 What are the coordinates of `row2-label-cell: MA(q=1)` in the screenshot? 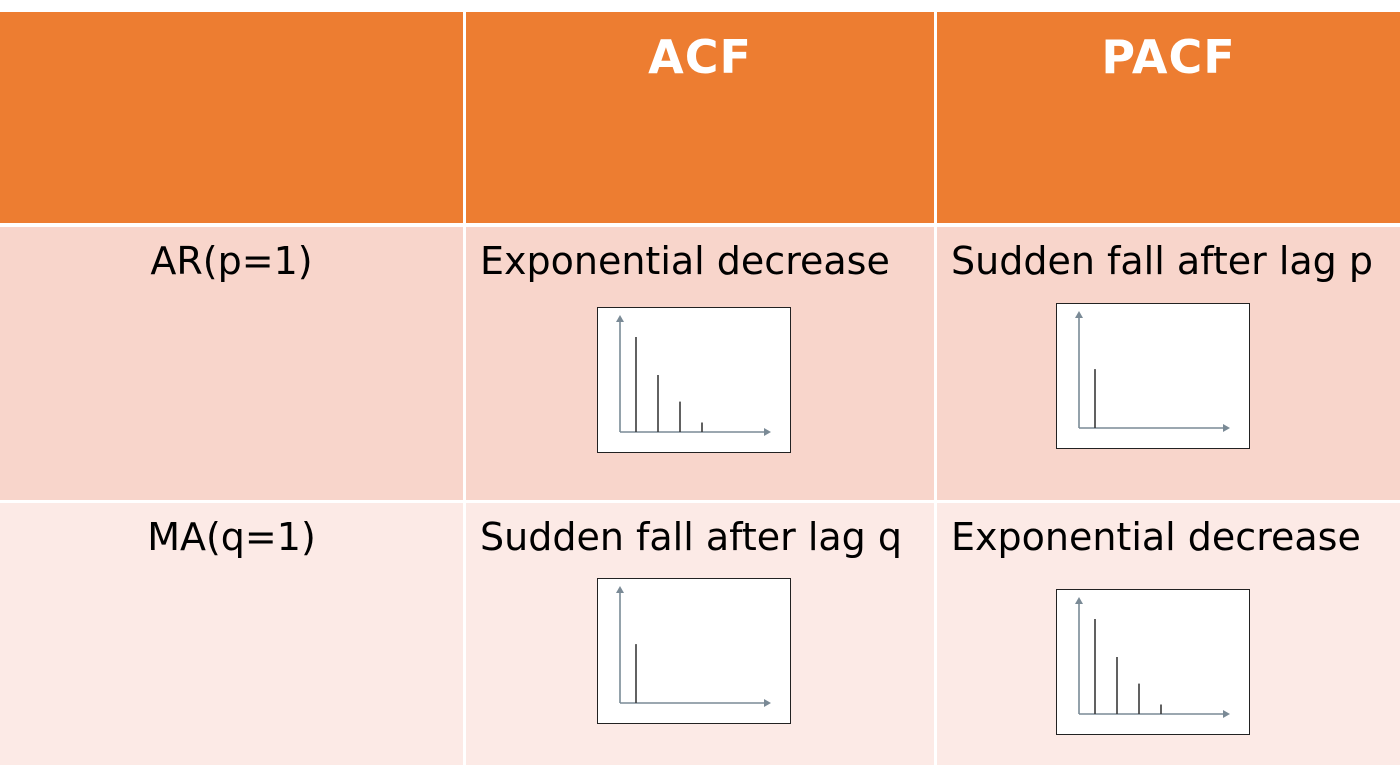 It's located at (231, 634).